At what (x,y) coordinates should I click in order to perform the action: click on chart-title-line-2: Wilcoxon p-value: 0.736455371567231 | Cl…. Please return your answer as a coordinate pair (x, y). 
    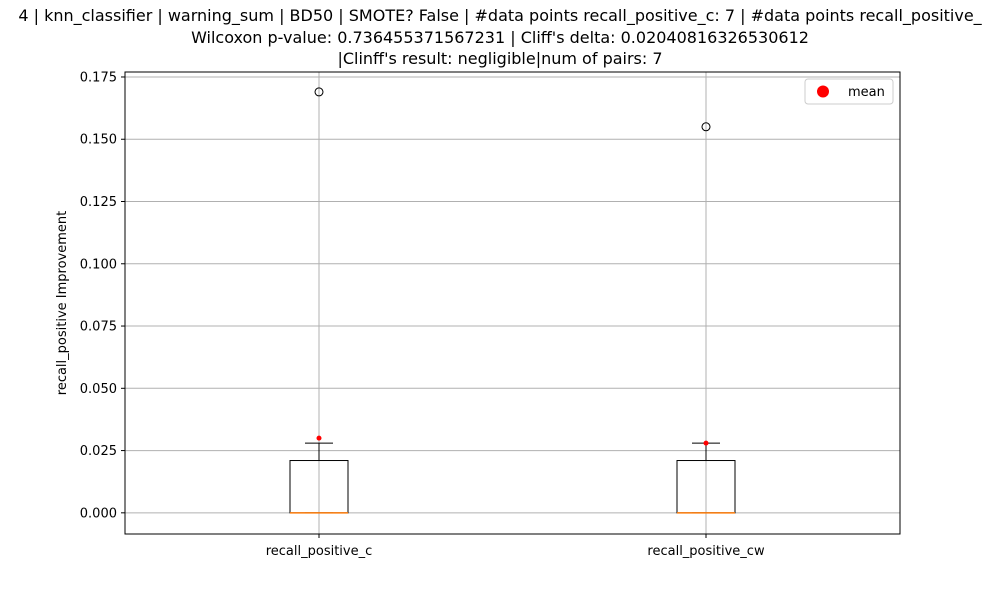
    Looking at the image, I should click on (500, 37).